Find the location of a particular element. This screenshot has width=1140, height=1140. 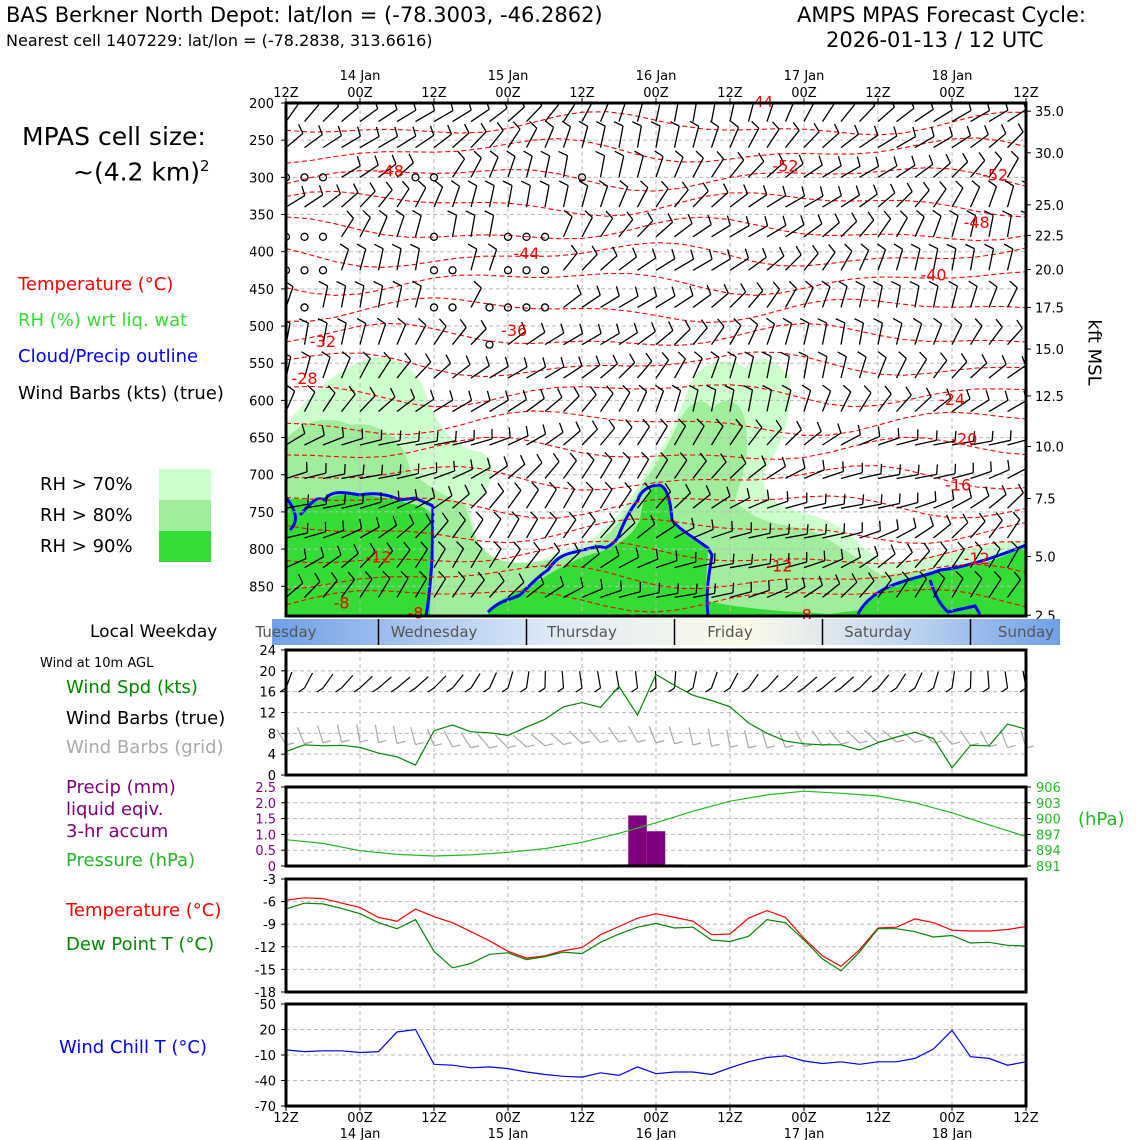

pressure-tick-label: 200 is located at coordinates (261, 104).